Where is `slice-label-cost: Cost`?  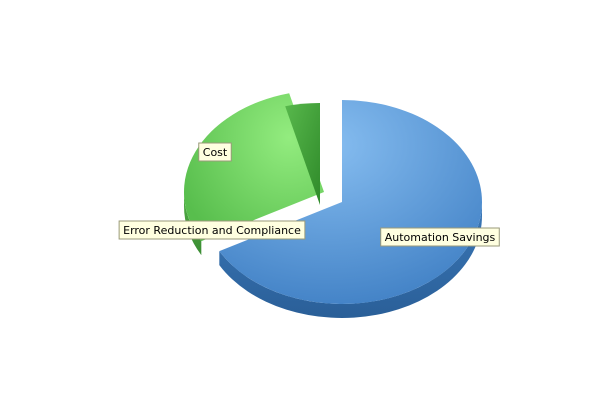 slice-label-cost: Cost is located at coordinates (215, 152).